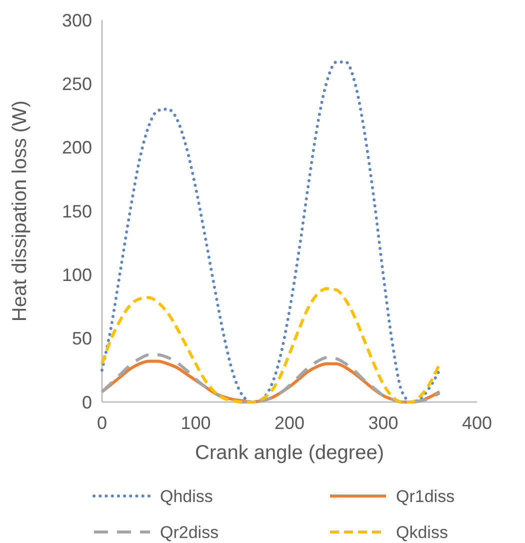 The image size is (525, 543). I want to click on legend-label: Qr2diss, so click(189, 532).